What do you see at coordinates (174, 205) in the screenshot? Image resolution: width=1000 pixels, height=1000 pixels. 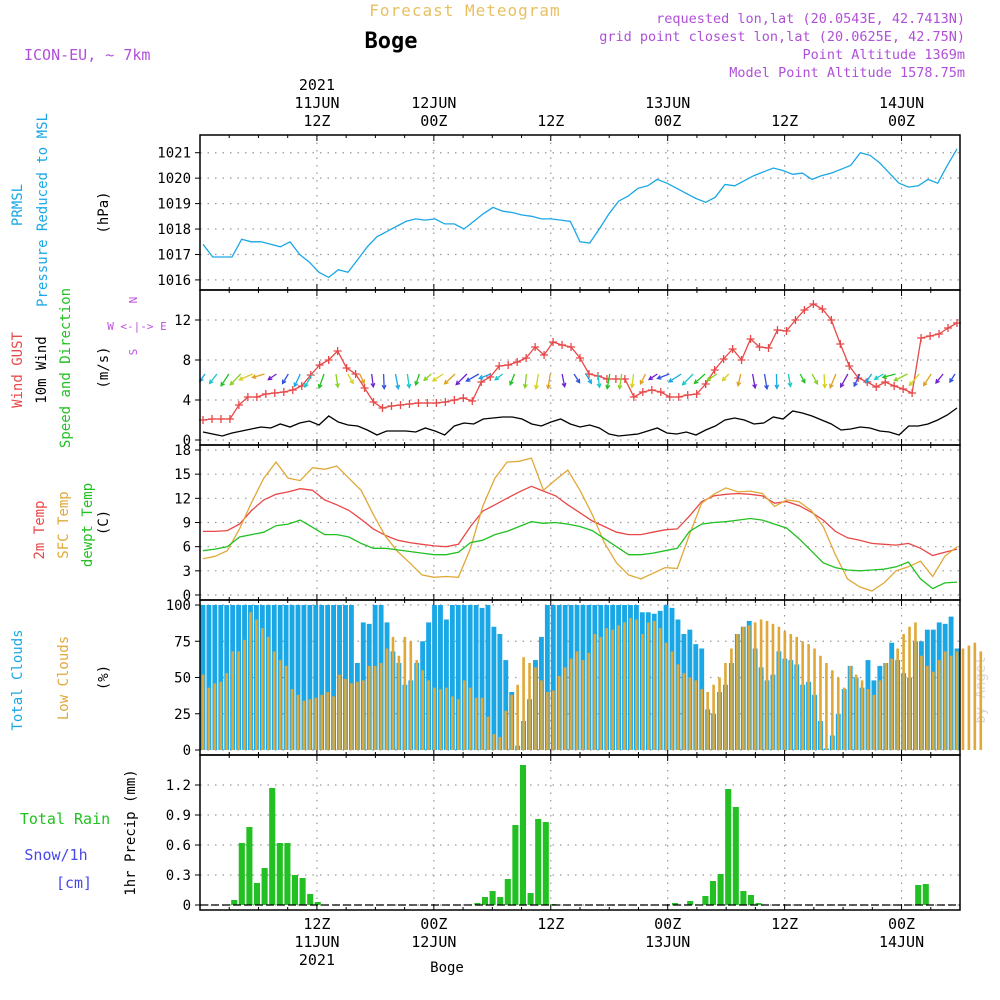 I see `y-tick-label: 1019` at bounding box center [174, 205].